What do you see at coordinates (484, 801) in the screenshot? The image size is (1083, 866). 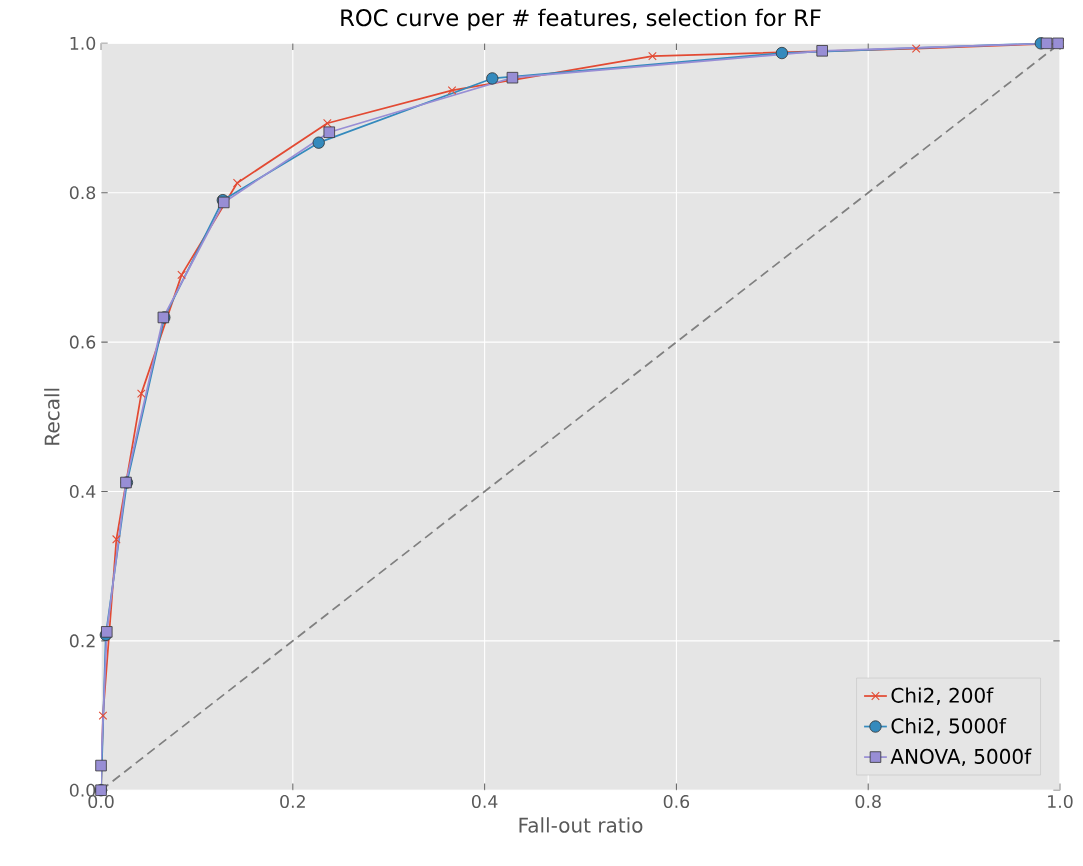 I see `x-tick-label: 0.4` at bounding box center [484, 801].